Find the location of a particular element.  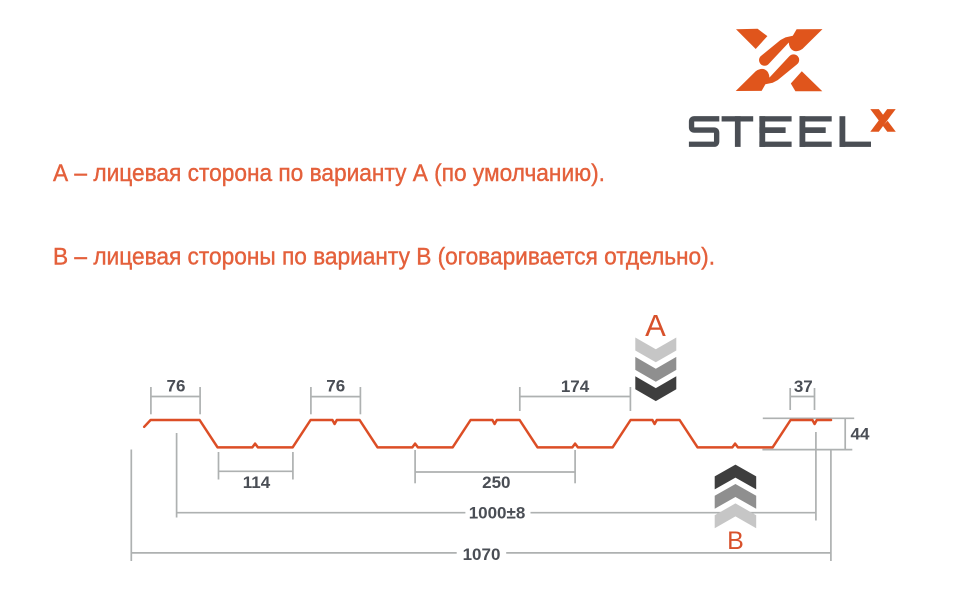

svg-text: 250 is located at coordinates (496, 482).